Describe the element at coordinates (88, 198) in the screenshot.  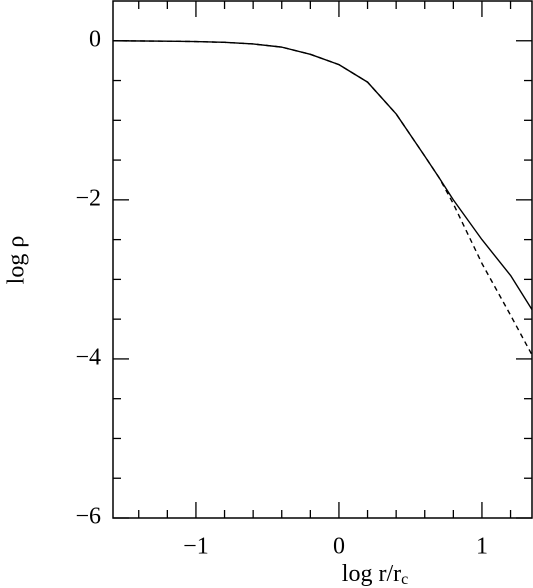
I see `y-tick-label: −2` at that location.